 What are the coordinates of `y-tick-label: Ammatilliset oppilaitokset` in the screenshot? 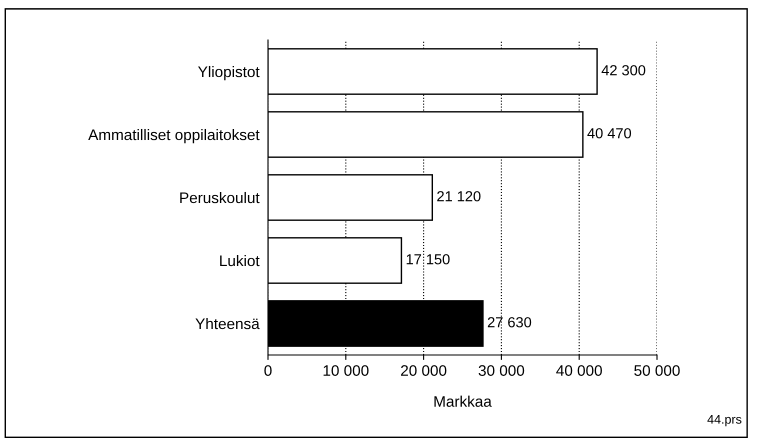 It's located at (174, 136).